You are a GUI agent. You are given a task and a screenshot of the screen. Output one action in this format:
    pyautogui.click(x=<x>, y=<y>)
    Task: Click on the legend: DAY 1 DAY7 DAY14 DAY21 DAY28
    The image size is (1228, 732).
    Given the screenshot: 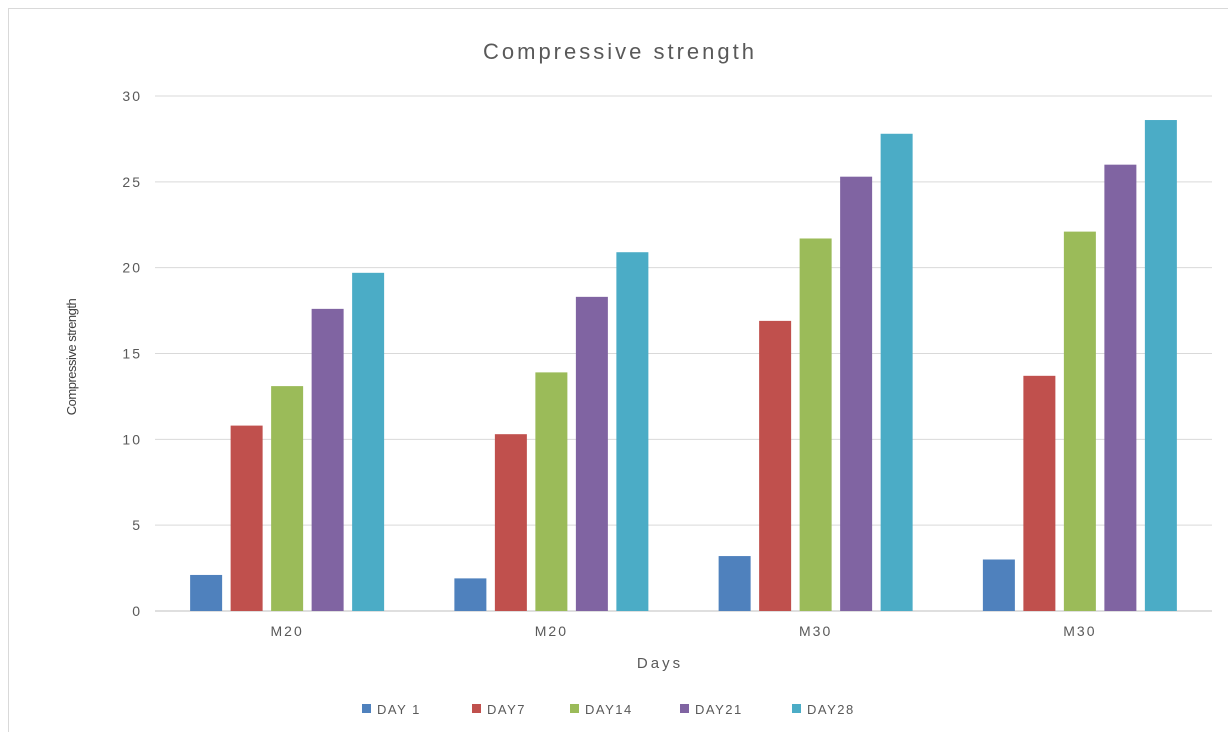 What is the action you would take?
    pyautogui.click(x=608, y=709)
    